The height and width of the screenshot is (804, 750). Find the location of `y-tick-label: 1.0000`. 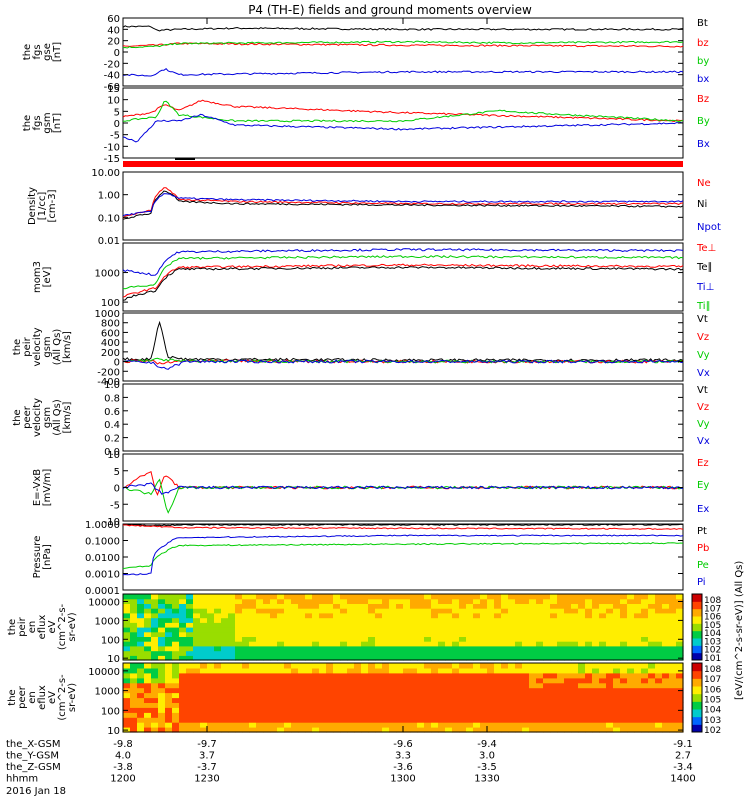

y-tick-label: 1.0000 is located at coordinates (102, 525).